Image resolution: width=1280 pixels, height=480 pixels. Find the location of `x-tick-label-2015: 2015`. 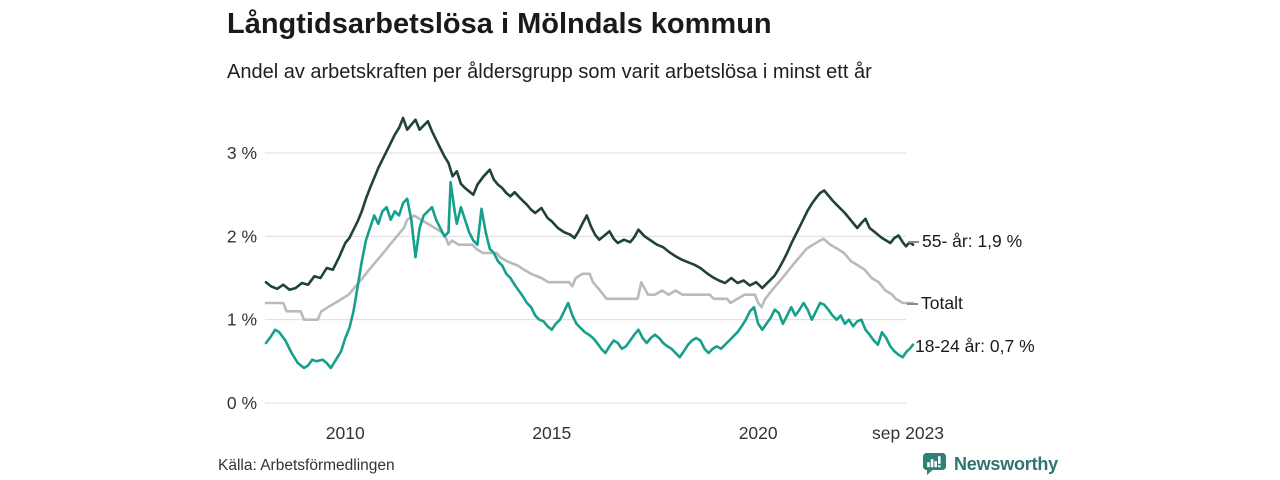

x-tick-label-2015: 2015 is located at coordinates (551, 433).